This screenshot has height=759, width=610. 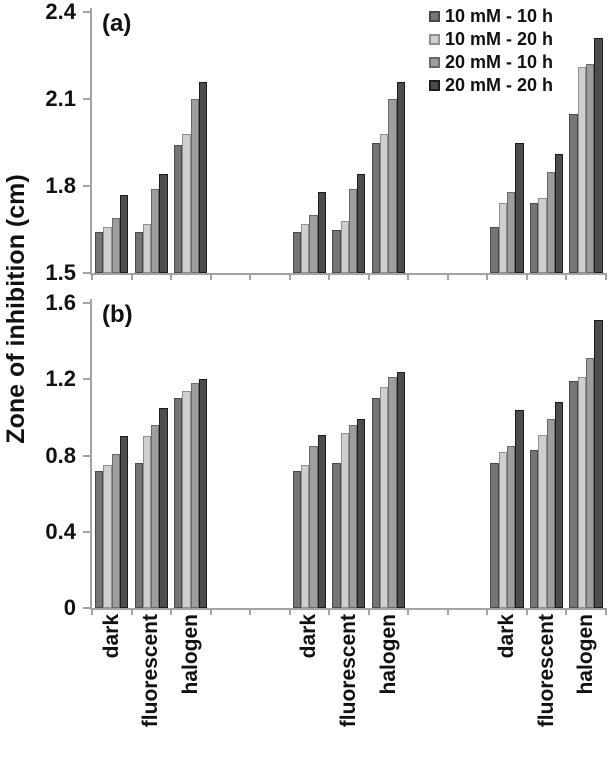 I want to click on legend-label: 10 mM - 20 h, so click(x=499, y=38).